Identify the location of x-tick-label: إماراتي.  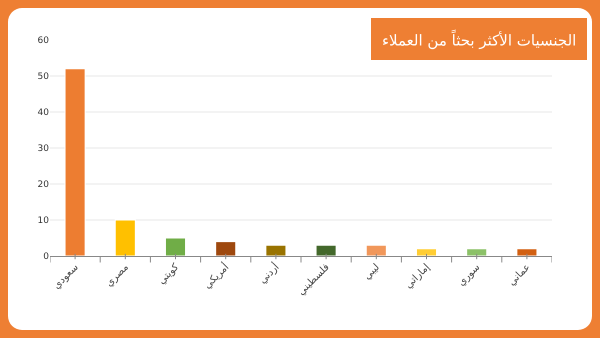
(417, 276).